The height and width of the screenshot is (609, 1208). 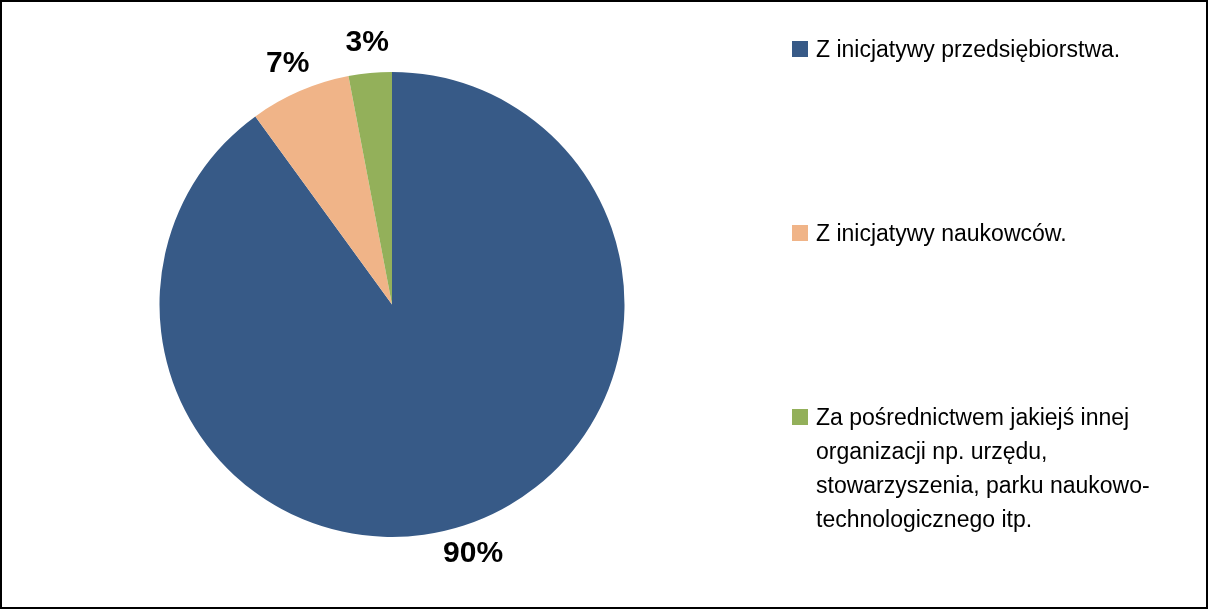 What do you see at coordinates (968, 49) in the screenshot?
I see `legend-label: Z inicjatywy przedsiębiorstwa.` at bounding box center [968, 49].